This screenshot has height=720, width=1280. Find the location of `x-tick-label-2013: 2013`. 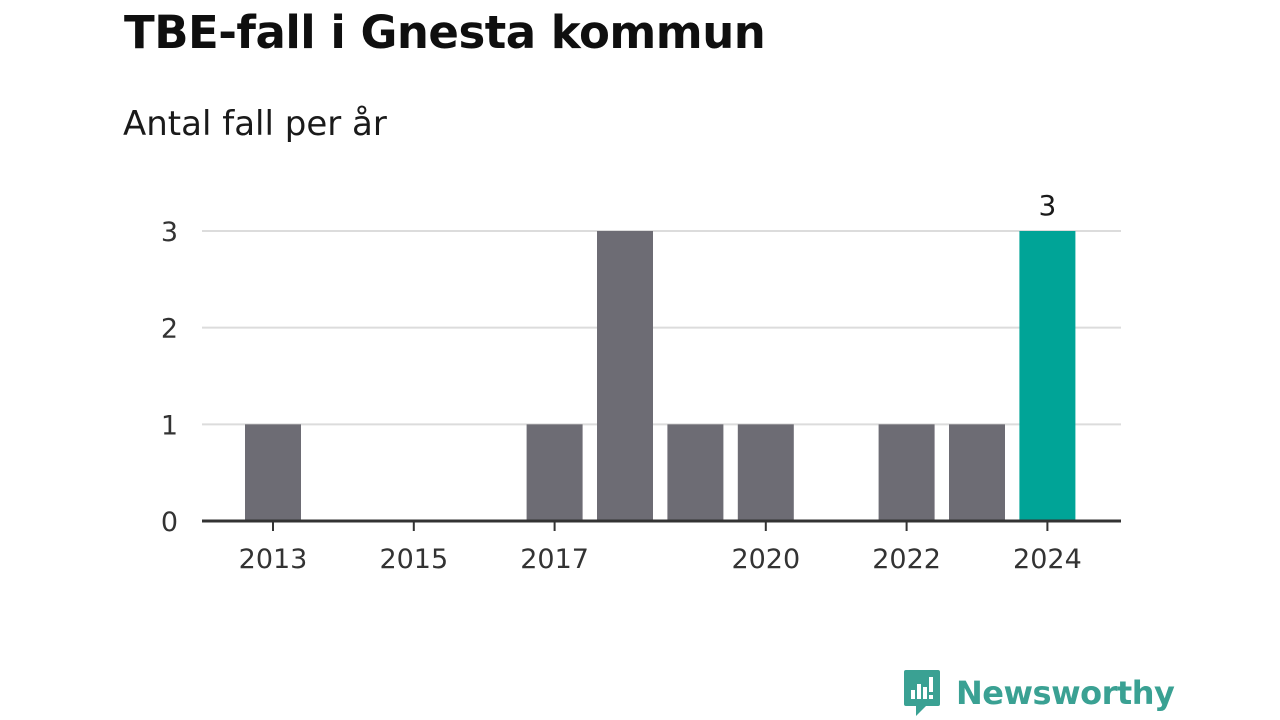

x-tick-label-2013: 2013 is located at coordinates (273, 559).